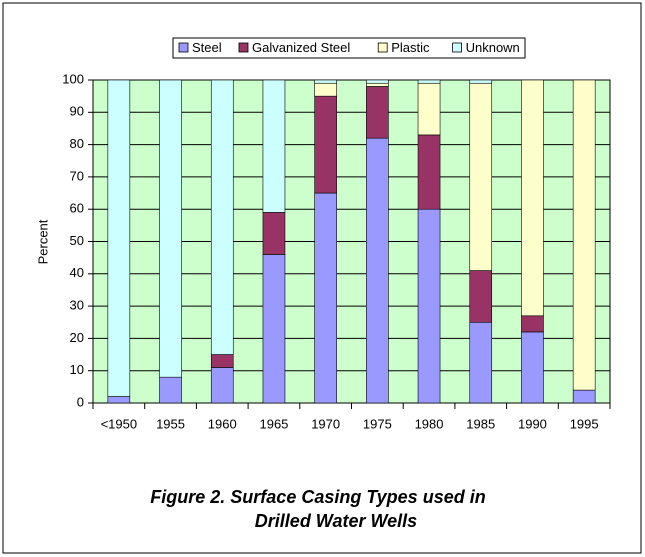  I want to click on y-tick-label: 90, so click(77, 111).